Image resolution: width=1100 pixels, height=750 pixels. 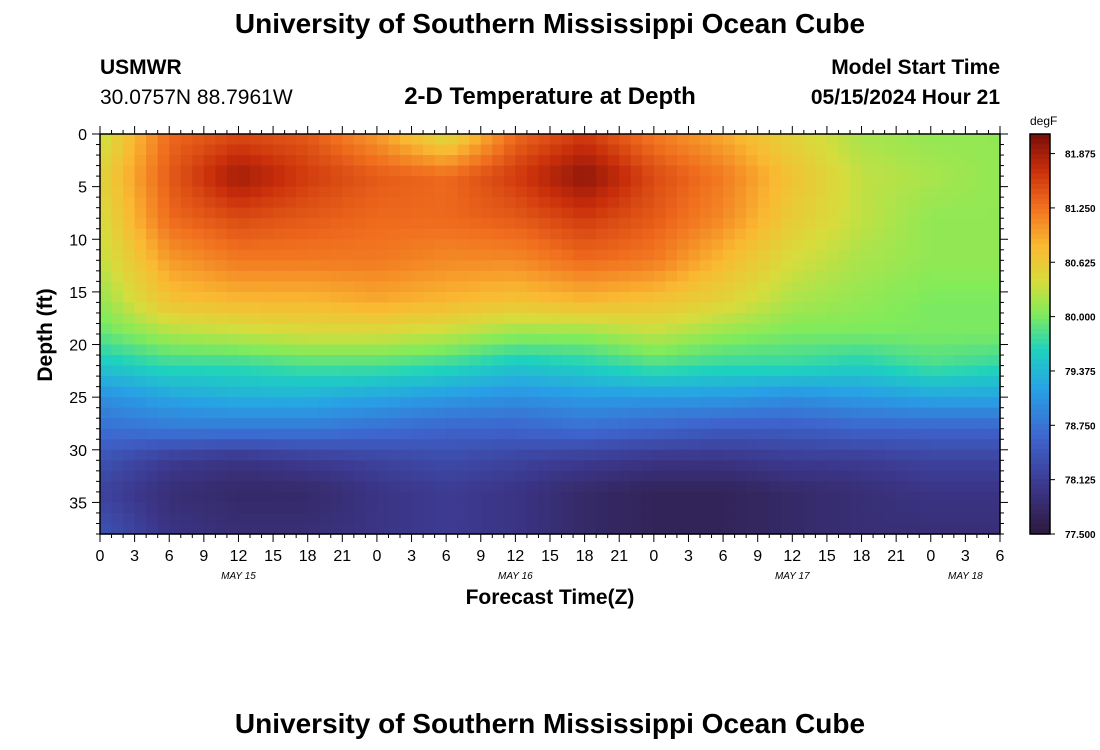 What do you see at coordinates (1080, 263) in the screenshot?
I see `colorbar-tick-label: 80.625` at bounding box center [1080, 263].